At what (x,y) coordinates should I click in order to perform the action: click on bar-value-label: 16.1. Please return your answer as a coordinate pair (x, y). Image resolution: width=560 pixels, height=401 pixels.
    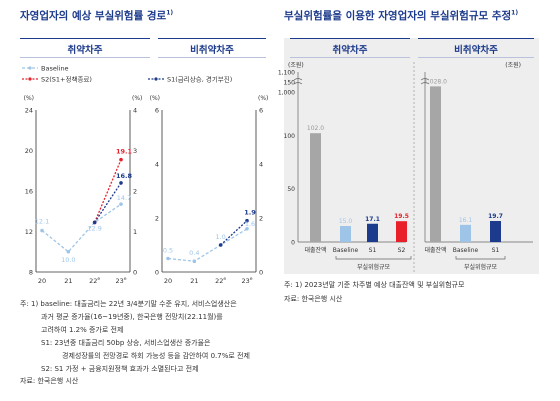
    Looking at the image, I should click on (466, 220).